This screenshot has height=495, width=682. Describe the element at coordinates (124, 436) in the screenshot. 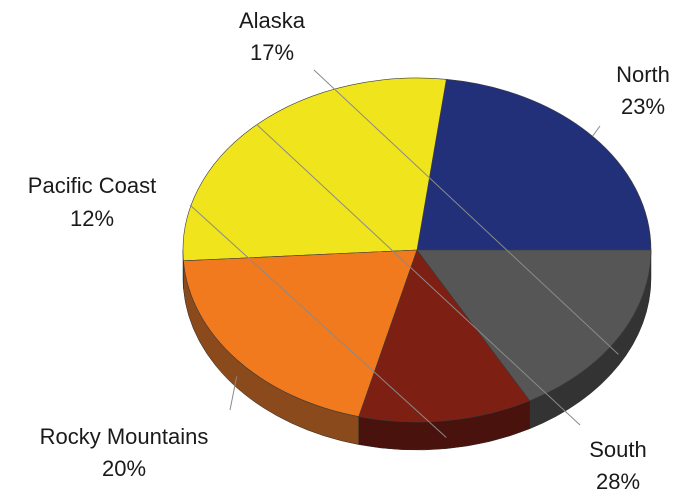

I see `label-rocky-mountains-name: Rocky Mountains` at that location.